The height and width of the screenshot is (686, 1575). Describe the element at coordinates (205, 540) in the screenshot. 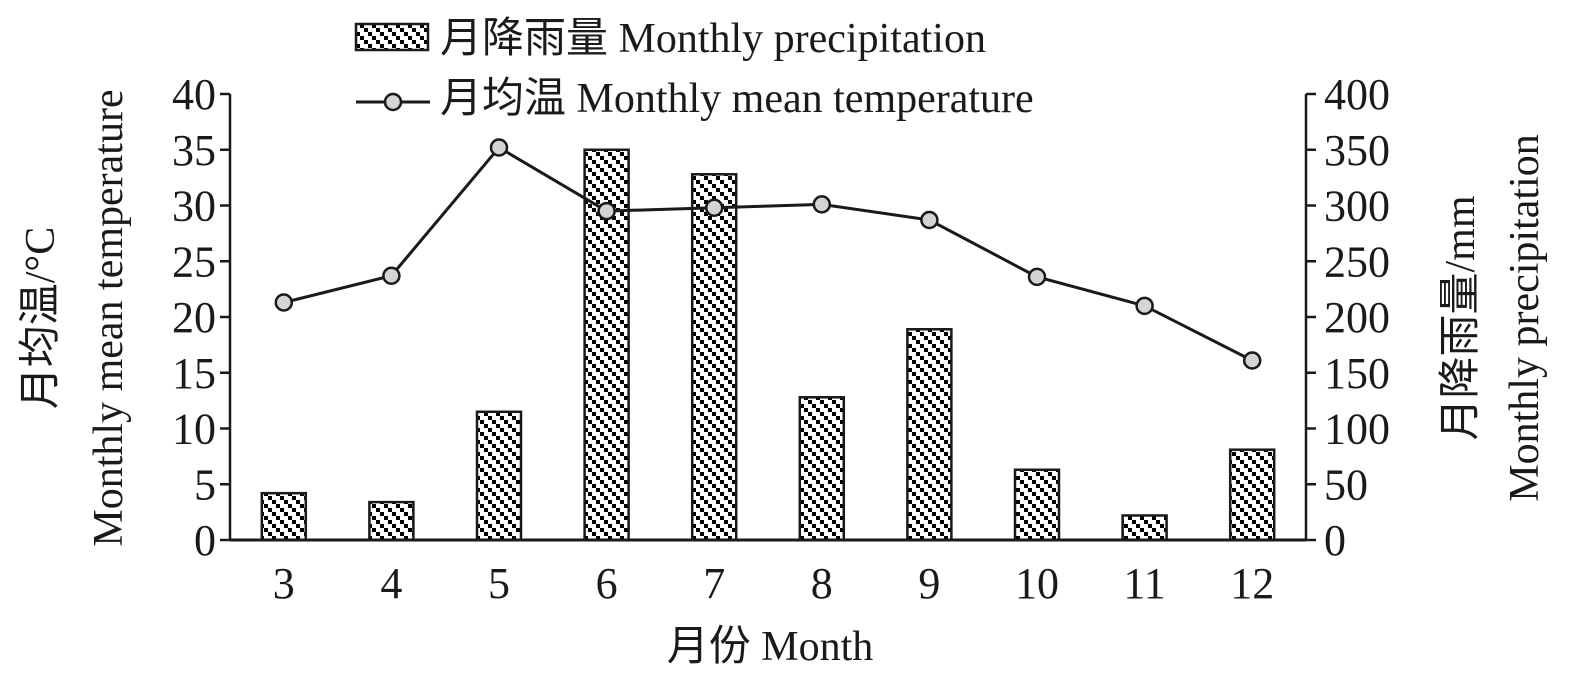

I see `left-tick-label: 0` at that location.